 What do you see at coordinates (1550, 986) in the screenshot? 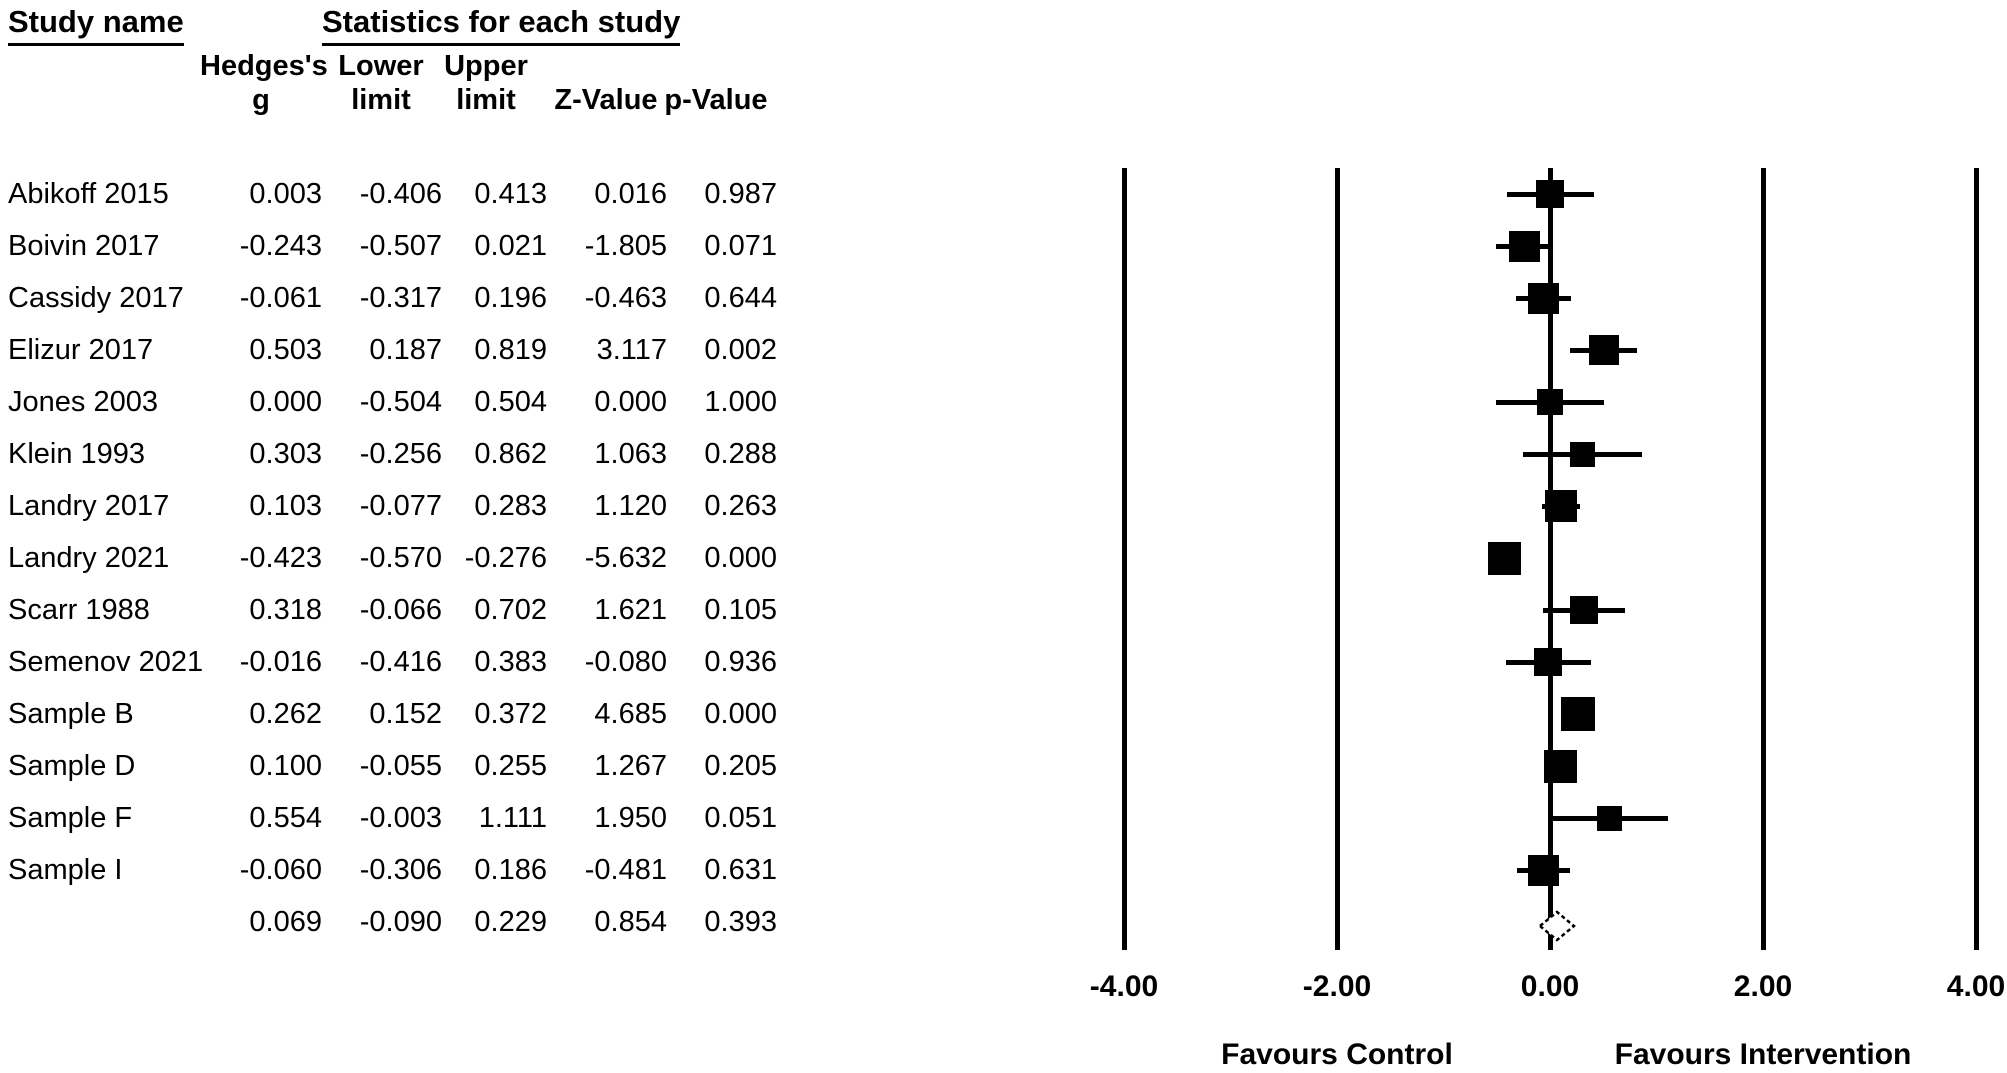
I see `axis-tick-label: 0.00` at bounding box center [1550, 986].